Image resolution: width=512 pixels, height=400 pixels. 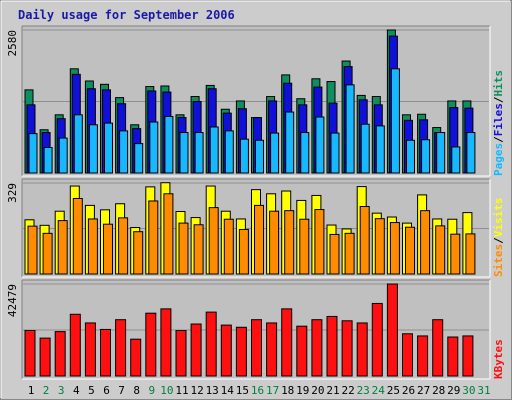 What do you see at coordinates (61, 390) in the screenshot?
I see `x-tick-label-day-3: 3` at bounding box center [61, 390].